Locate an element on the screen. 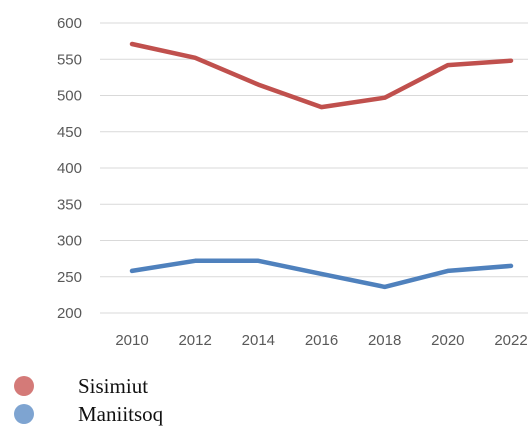 The image size is (528, 432). legend-item-maniitsoq: Maniitsoq is located at coordinates (88, 414).